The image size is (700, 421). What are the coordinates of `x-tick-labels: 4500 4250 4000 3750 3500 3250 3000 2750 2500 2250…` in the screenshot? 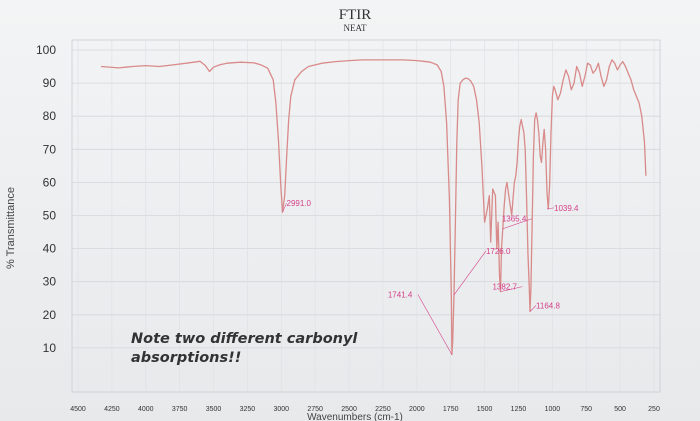 It's located at (365, 409).